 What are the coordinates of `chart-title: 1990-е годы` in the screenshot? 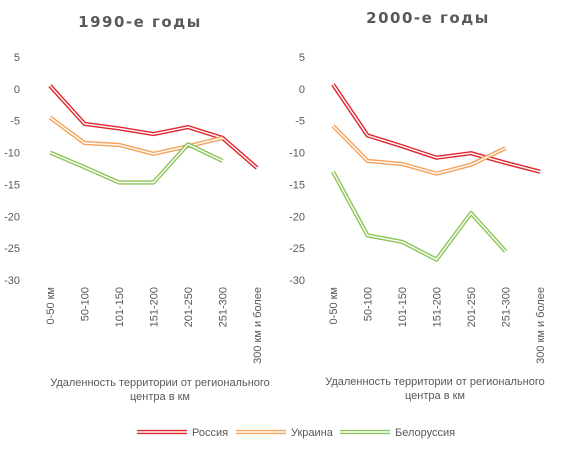 It's located at (140, 22).